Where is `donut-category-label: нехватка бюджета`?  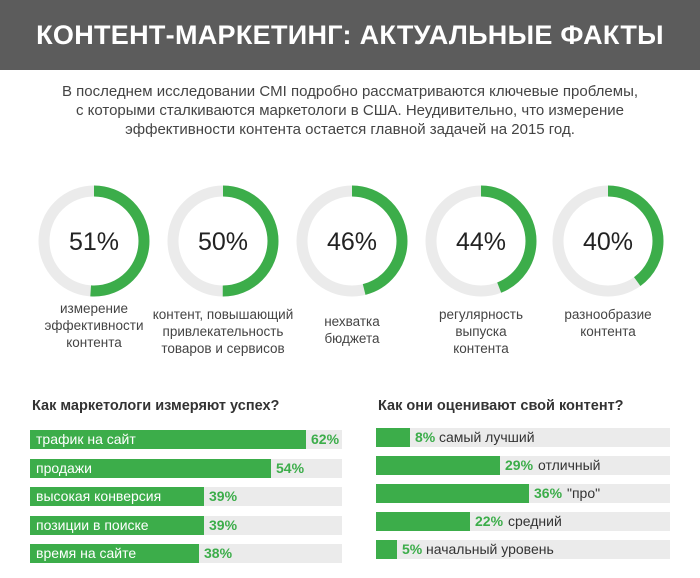
donut-category-label: нехватка бюджета is located at coordinates (352, 330).